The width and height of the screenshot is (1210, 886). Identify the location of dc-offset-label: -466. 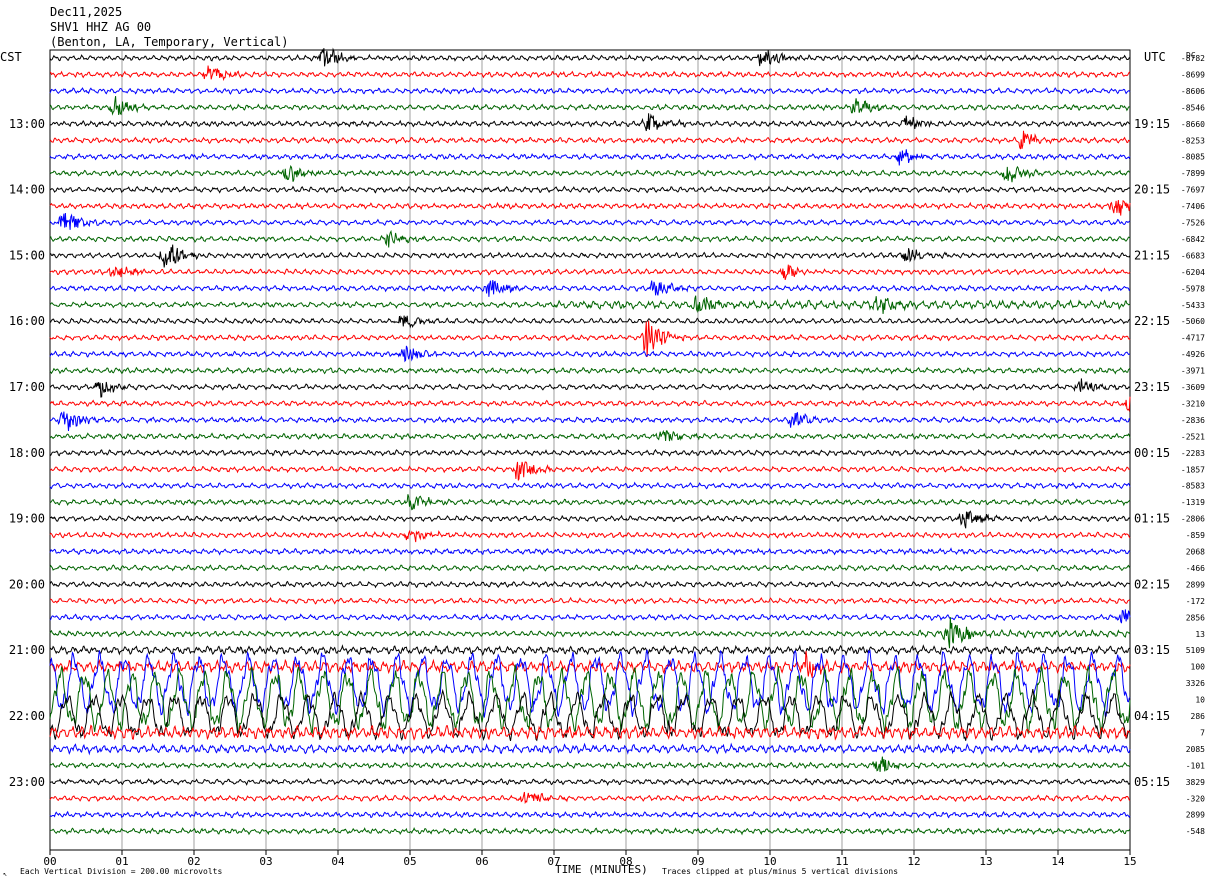
(1195, 568).